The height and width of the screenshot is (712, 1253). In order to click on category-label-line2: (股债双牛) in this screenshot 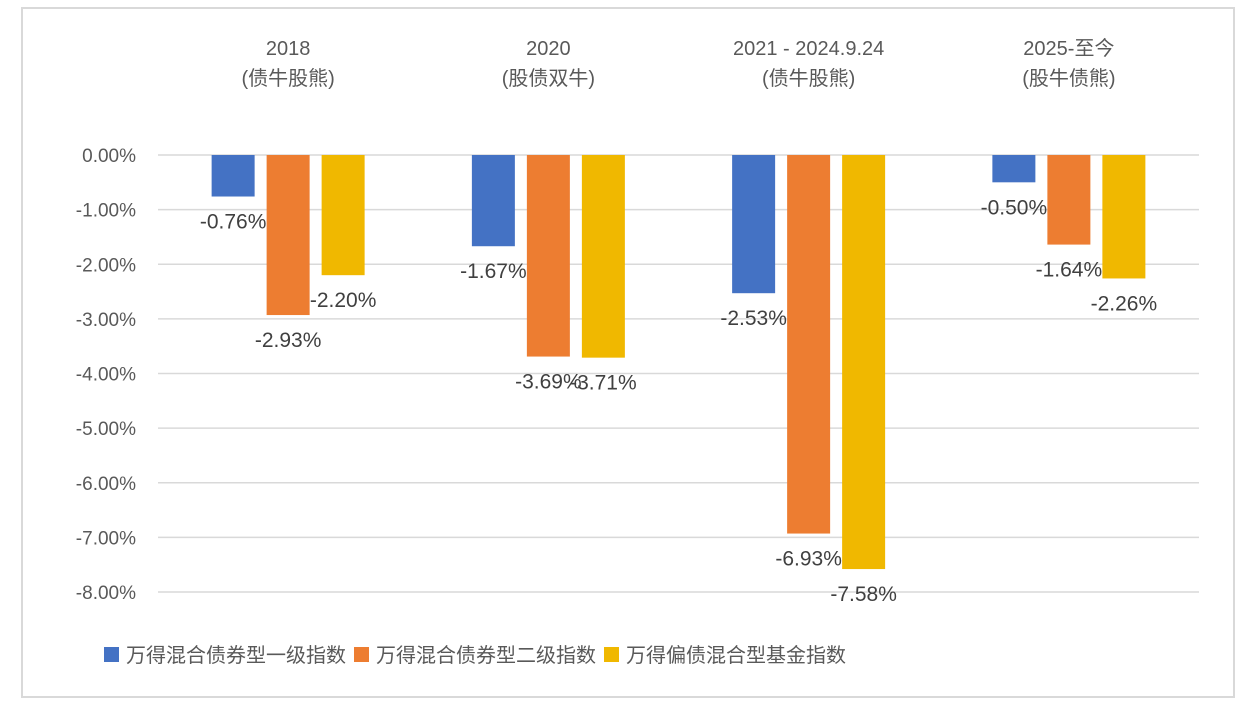, I will do `click(548, 78)`.